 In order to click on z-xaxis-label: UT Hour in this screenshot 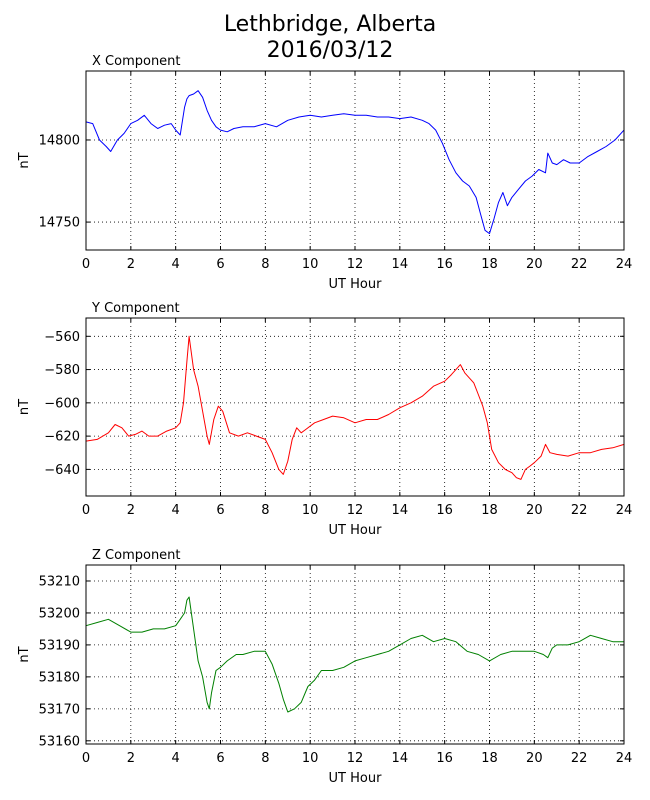, I will do `click(356, 778)`.